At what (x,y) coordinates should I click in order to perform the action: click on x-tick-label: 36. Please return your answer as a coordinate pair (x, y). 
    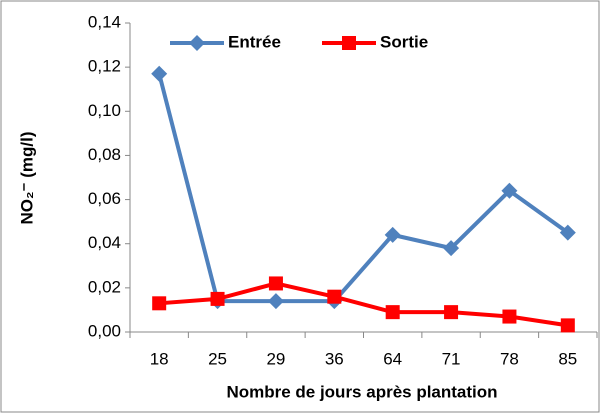
    Looking at the image, I should click on (334, 358).